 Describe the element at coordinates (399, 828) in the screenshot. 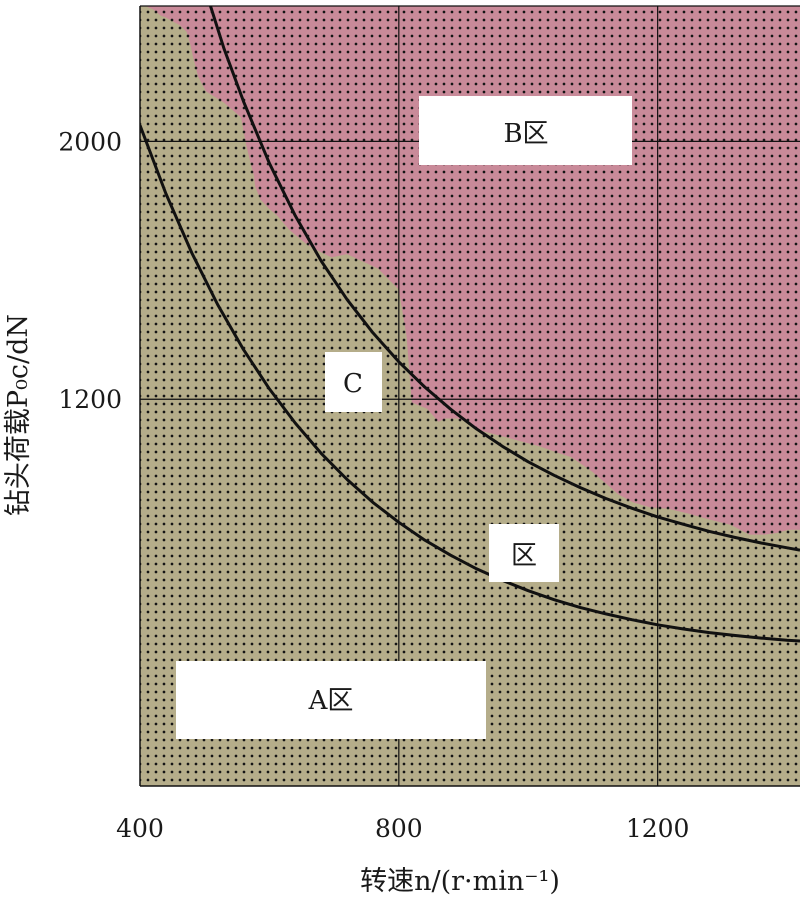

I see `x-tick-label-800: 800` at that location.